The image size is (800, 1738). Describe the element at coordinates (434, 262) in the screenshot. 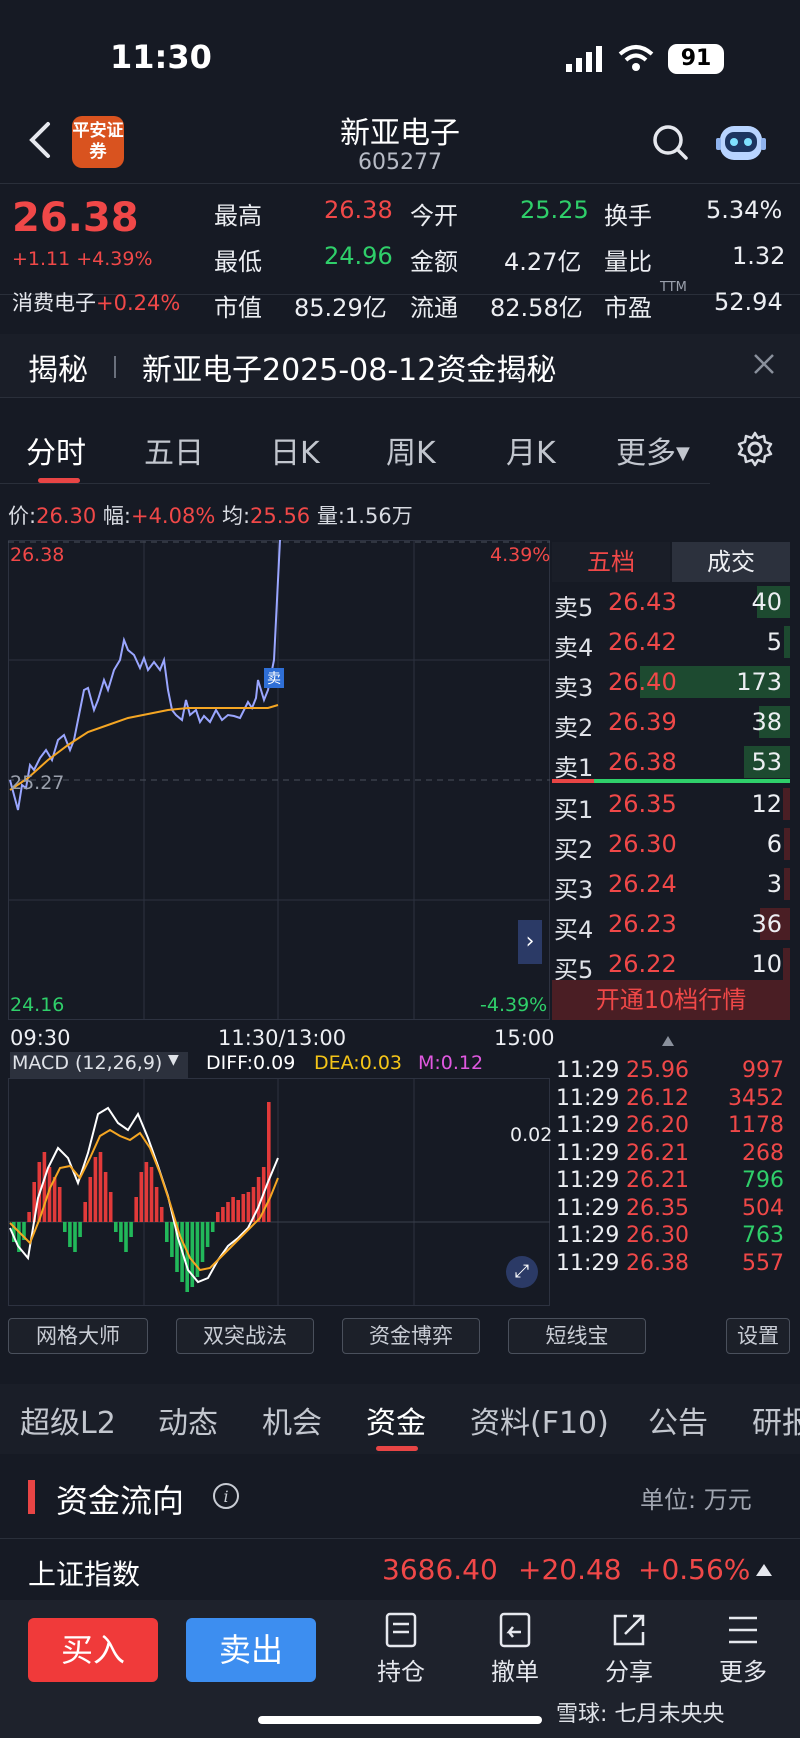

I see `amount-label: 金额` at that location.